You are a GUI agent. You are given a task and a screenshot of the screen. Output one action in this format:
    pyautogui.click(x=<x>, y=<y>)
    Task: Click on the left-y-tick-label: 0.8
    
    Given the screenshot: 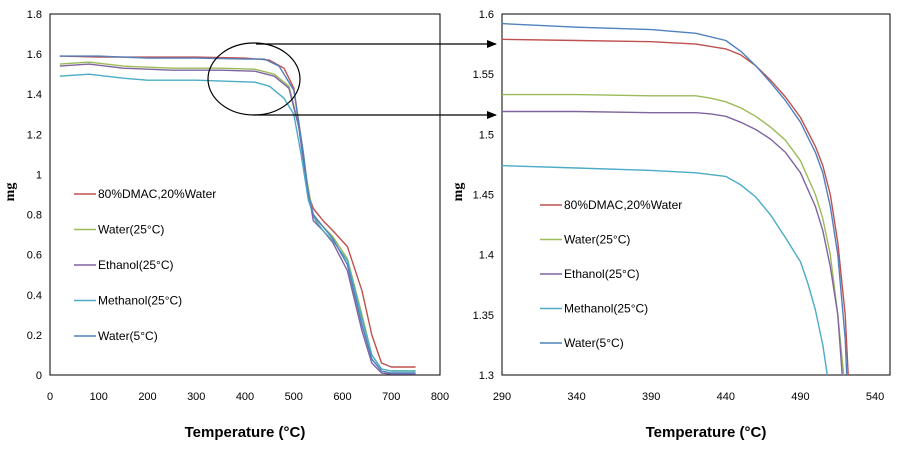 What is the action you would take?
    pyautogui.click(x=34, y=216)
    